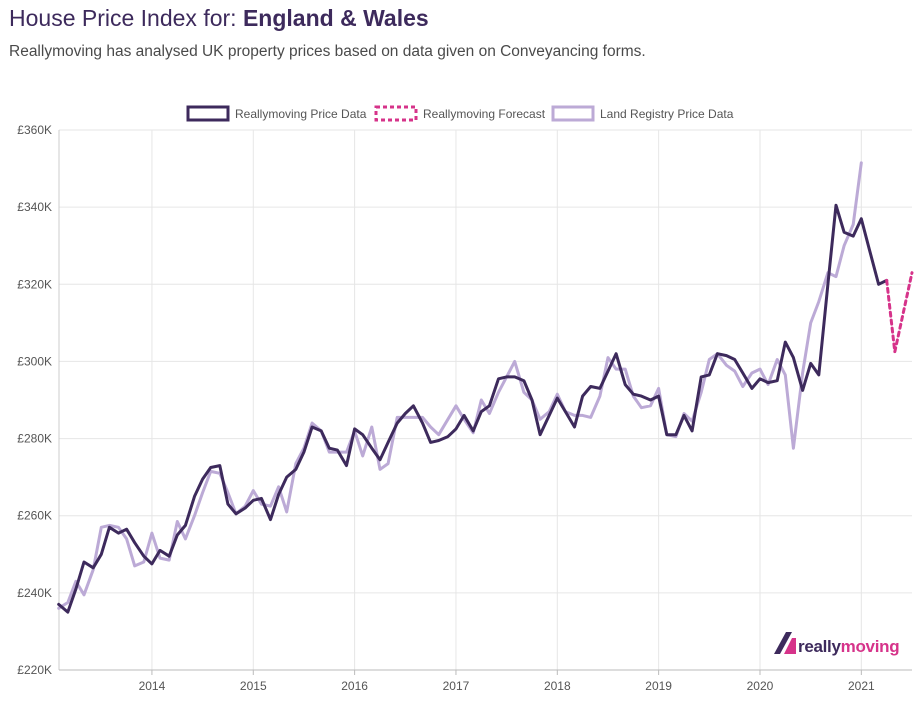  I want to click on x-tick-label: 2018, so click(557, 686).